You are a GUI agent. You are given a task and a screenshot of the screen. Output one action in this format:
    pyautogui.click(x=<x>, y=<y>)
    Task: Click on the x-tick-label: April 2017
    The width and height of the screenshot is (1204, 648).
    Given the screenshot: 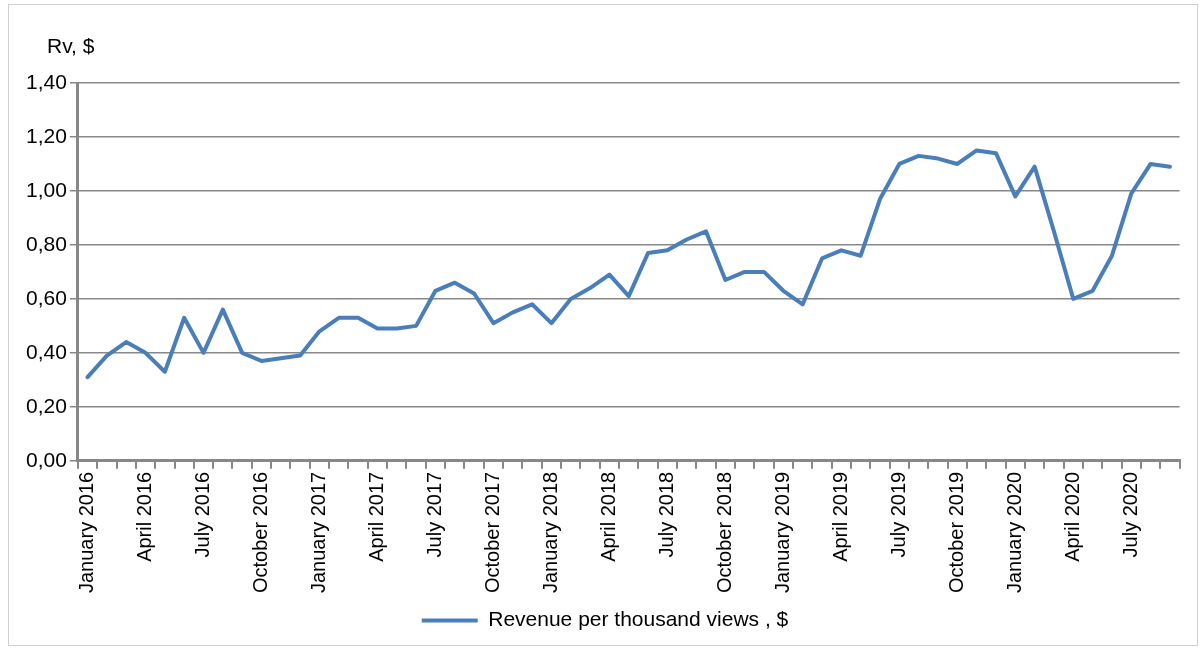 What is the action you would take?
    pyautogui.click(x=375, y=516)
    